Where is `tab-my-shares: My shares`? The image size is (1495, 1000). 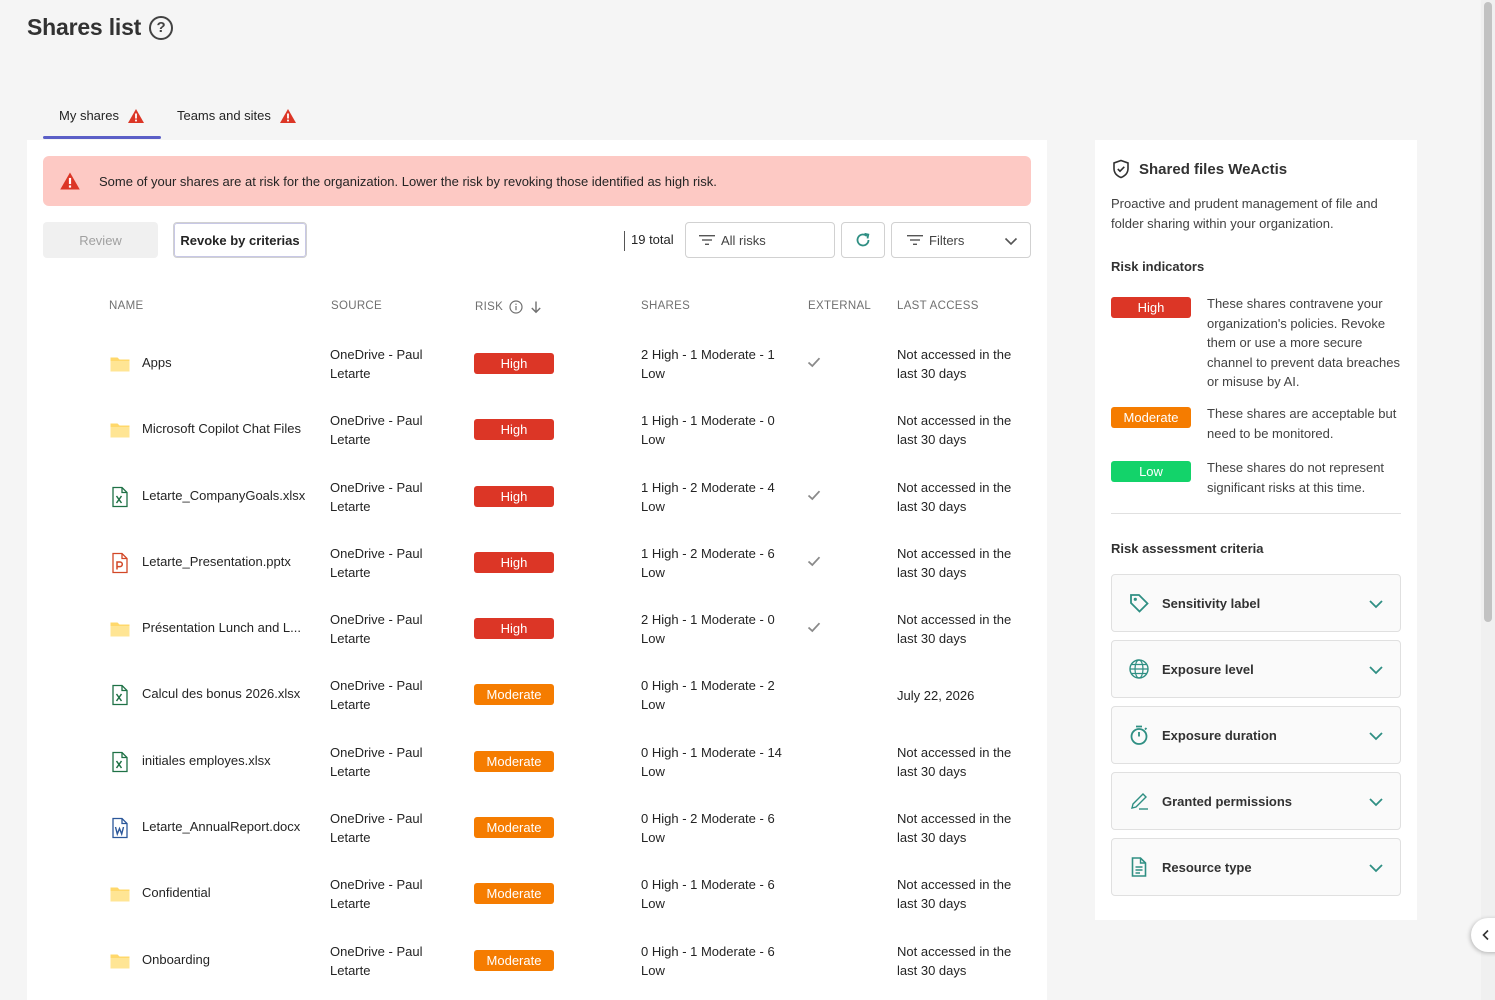 tab-my-shares: My shares is located at coordinates (102, 115).